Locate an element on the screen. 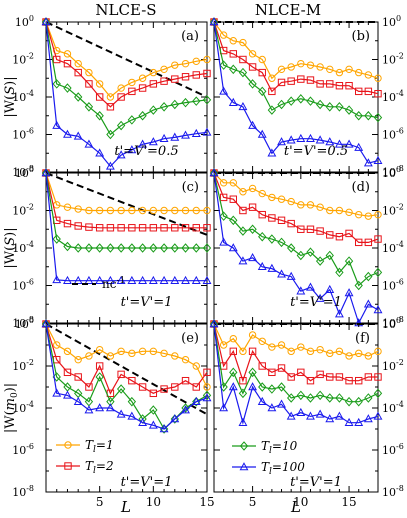 This screenshot has width=407, height=518. y-tick-label: 10⁰ is located at coordinates (24, 172).